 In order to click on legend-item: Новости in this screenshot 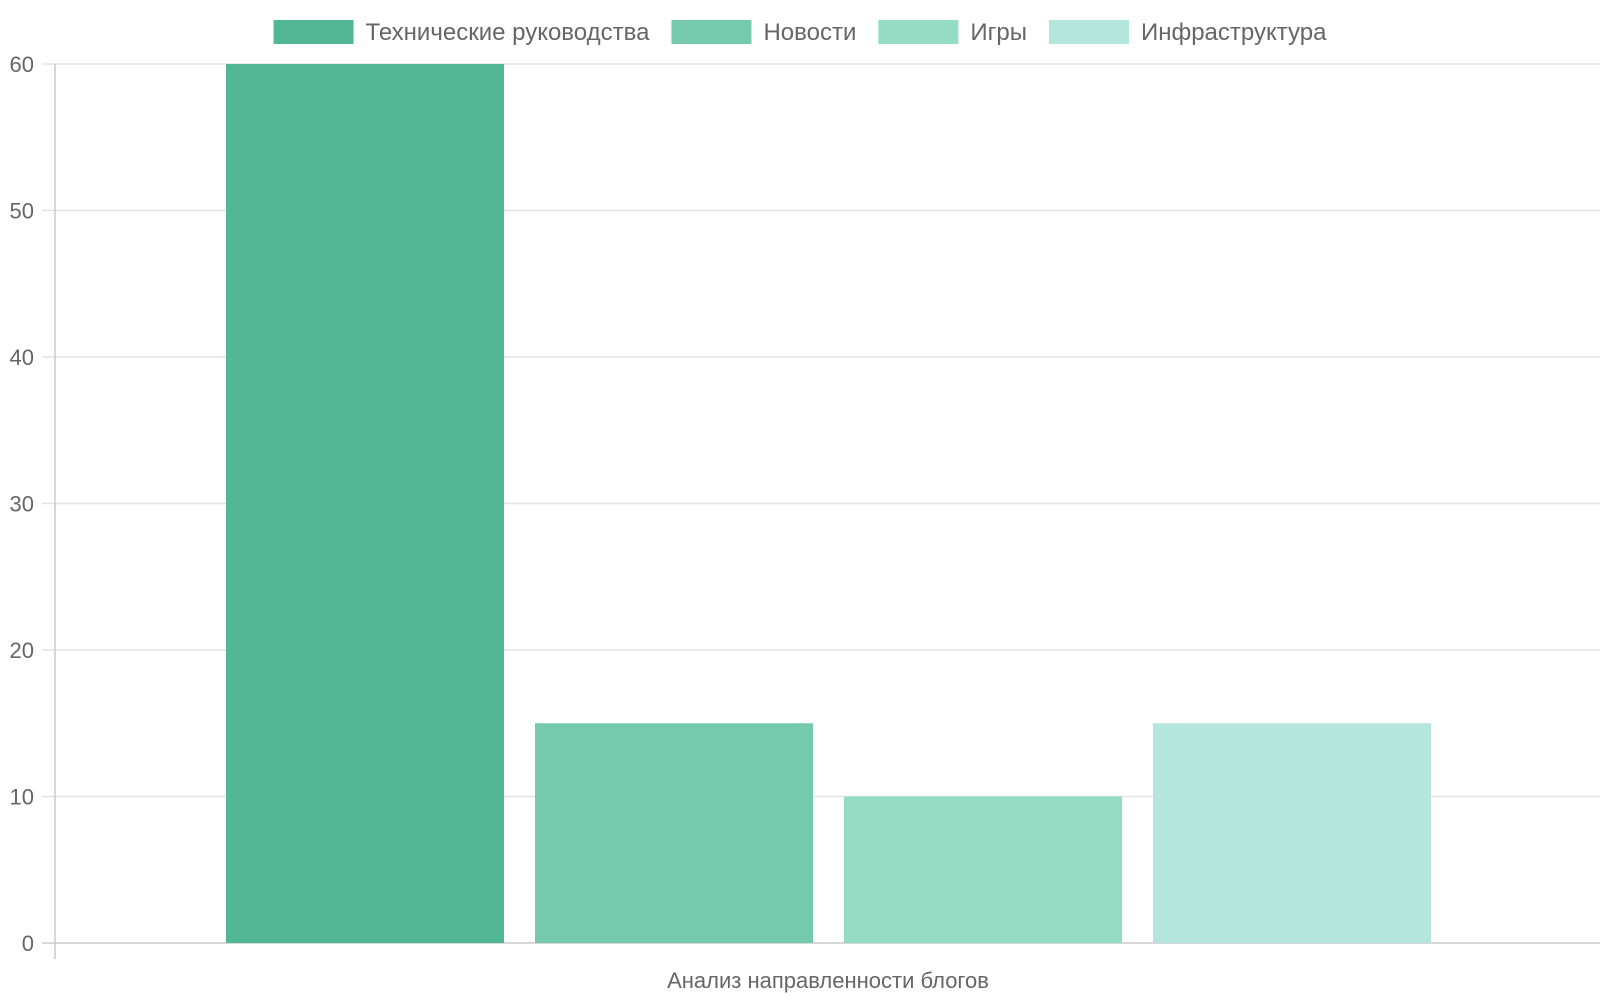, I will do `click(763, 32)`.